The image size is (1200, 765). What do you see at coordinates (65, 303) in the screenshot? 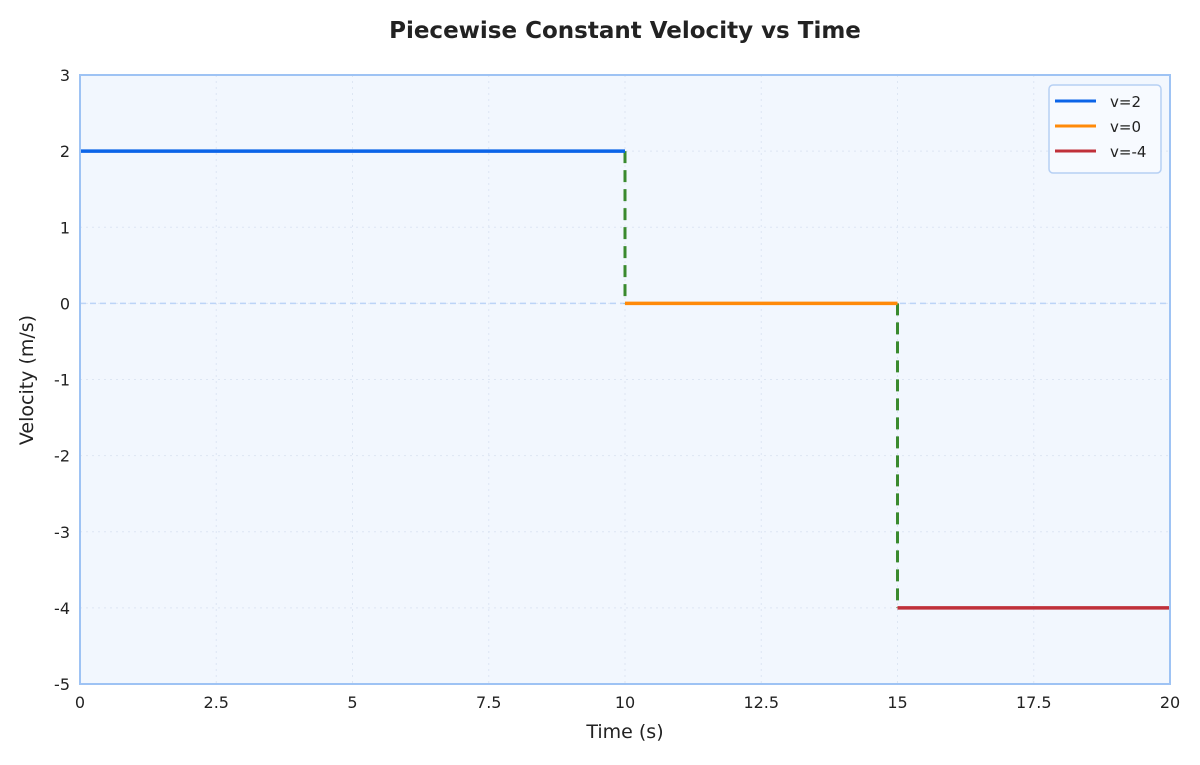
I see `y-tick-label: 0` at bounding box center [65, 303].